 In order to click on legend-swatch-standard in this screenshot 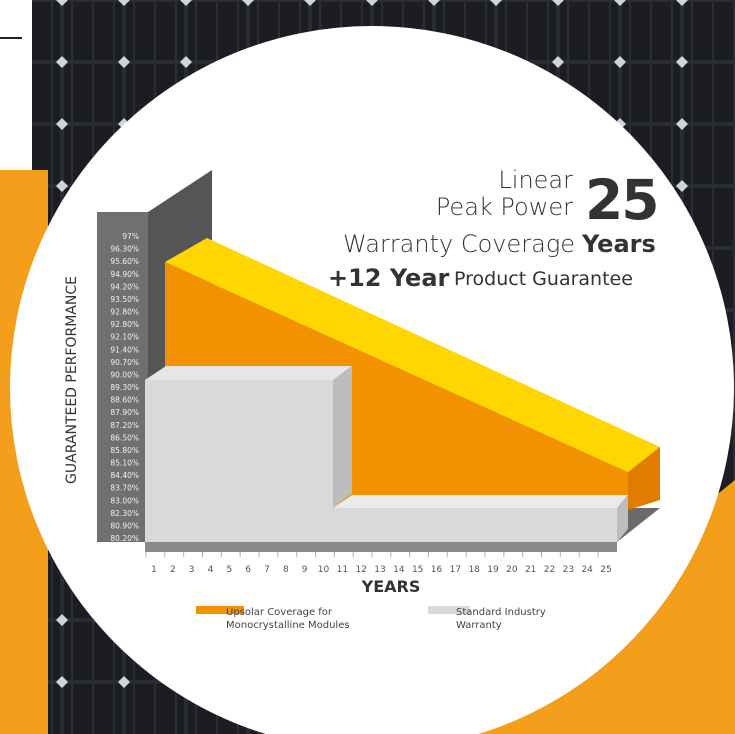, I will do `click(449, 610)`.